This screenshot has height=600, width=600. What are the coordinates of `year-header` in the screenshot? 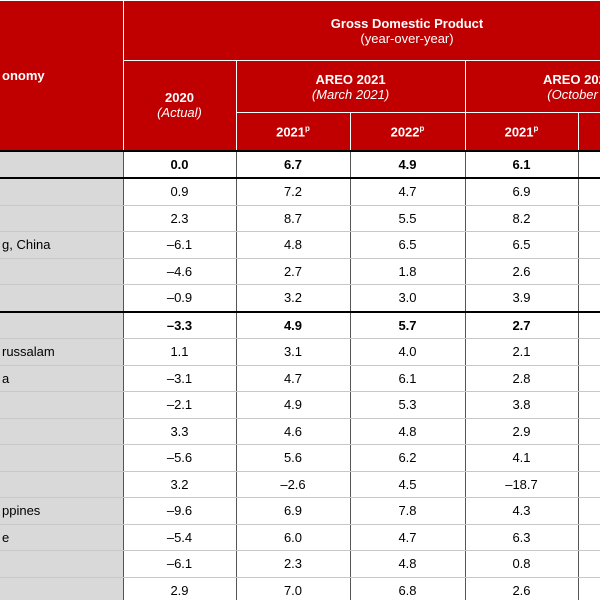 It's located at (588, 131).